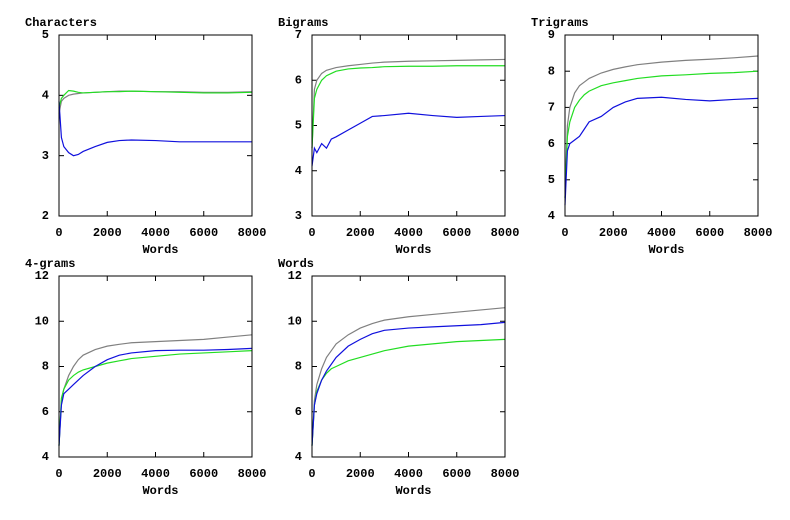 Image resolution: width=790 pixels, height=520 pixels. I want to click on subplot: Words Words 0 2000 4000 6000 8000 4 6 8 10 12, so click(398, 377).